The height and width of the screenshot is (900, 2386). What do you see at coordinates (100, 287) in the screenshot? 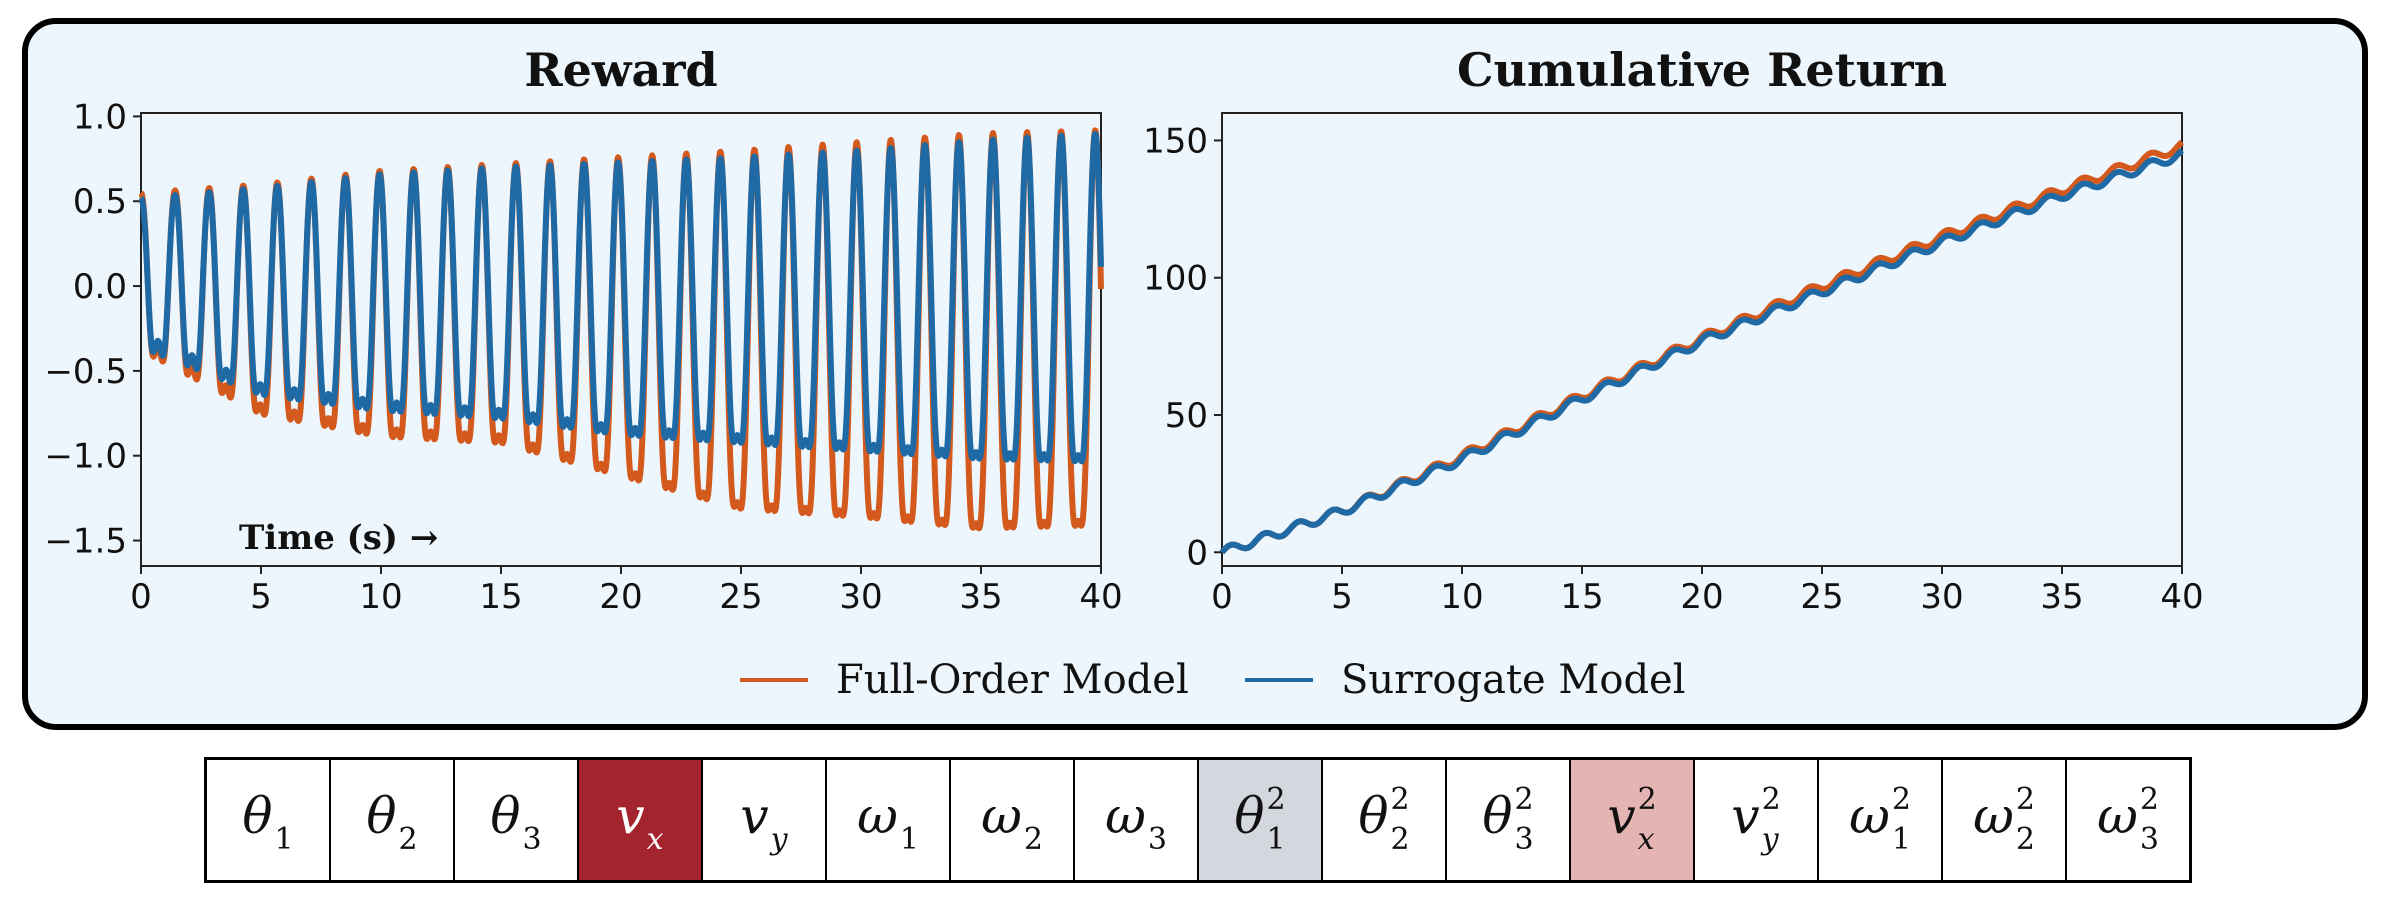
I see `y-tick-label: 0.0` at bounding box center [100, 287].